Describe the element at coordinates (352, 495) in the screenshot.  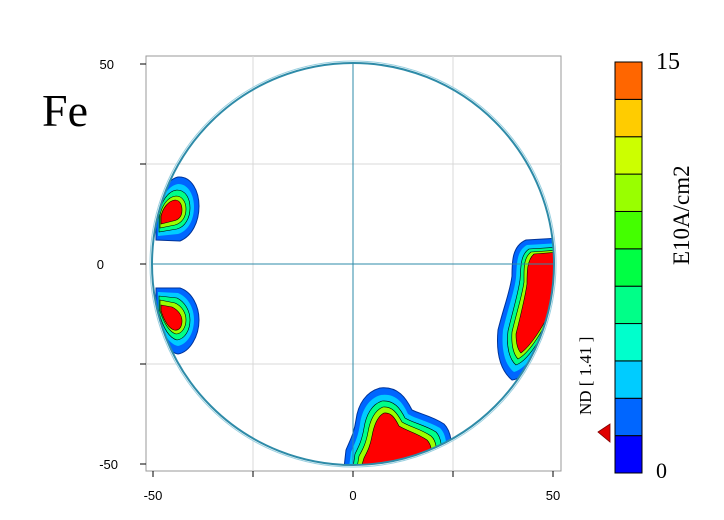
I see `x-tick-label: 0` at that location.